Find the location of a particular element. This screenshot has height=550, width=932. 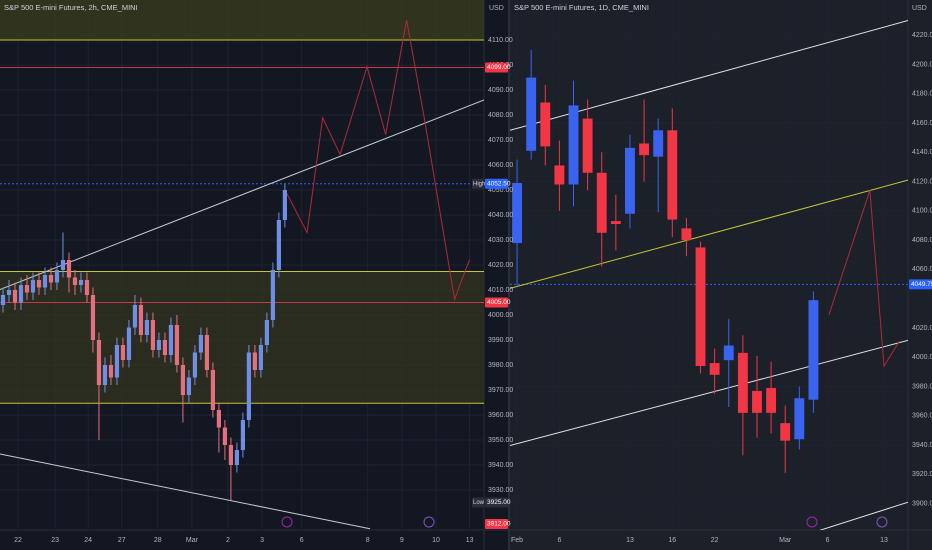

y-tick-label: 4050.00 is located at coordinates (500, 190).